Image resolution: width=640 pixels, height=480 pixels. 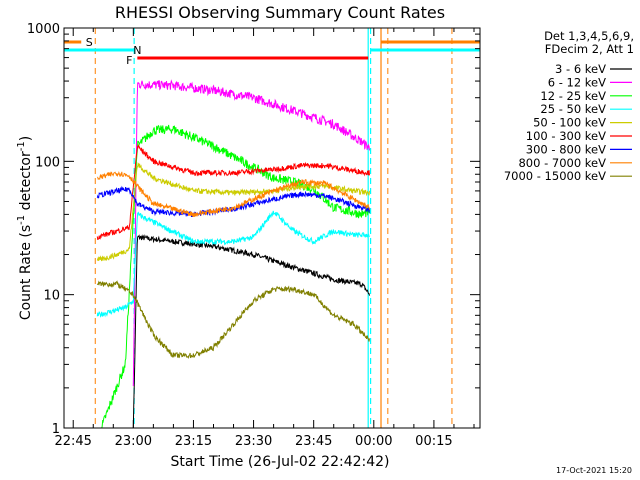 I want to click on y-tick-label: 10, so click(x=51, y=296).